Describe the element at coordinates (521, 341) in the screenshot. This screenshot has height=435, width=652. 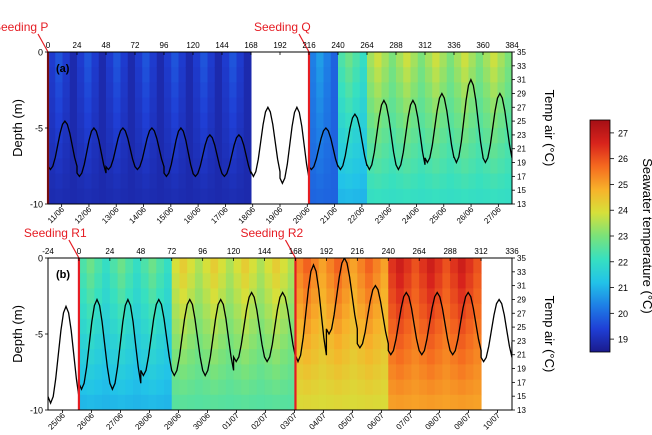
I see `b-right-tick-label: 23` at that location.